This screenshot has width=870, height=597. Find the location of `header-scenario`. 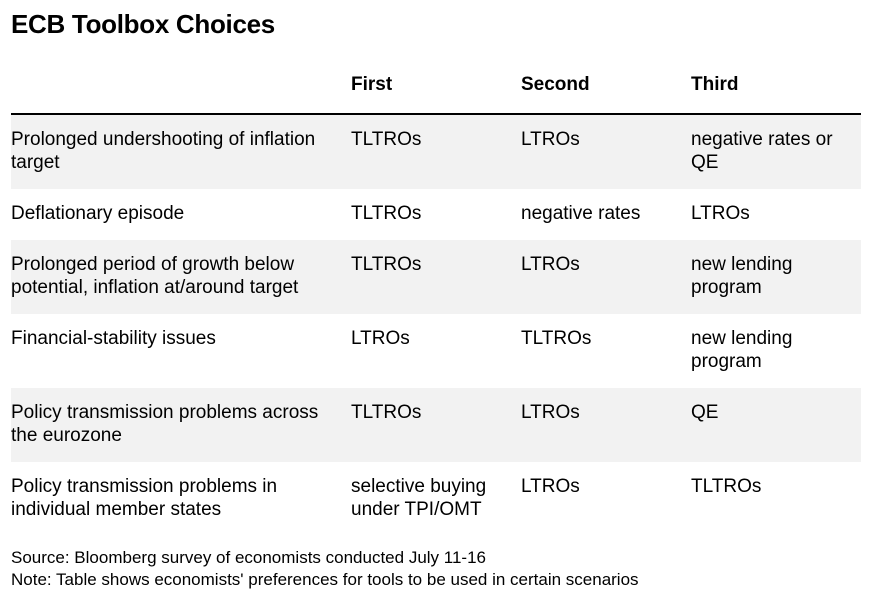

header-scenario is located at coordinates (181, 92).